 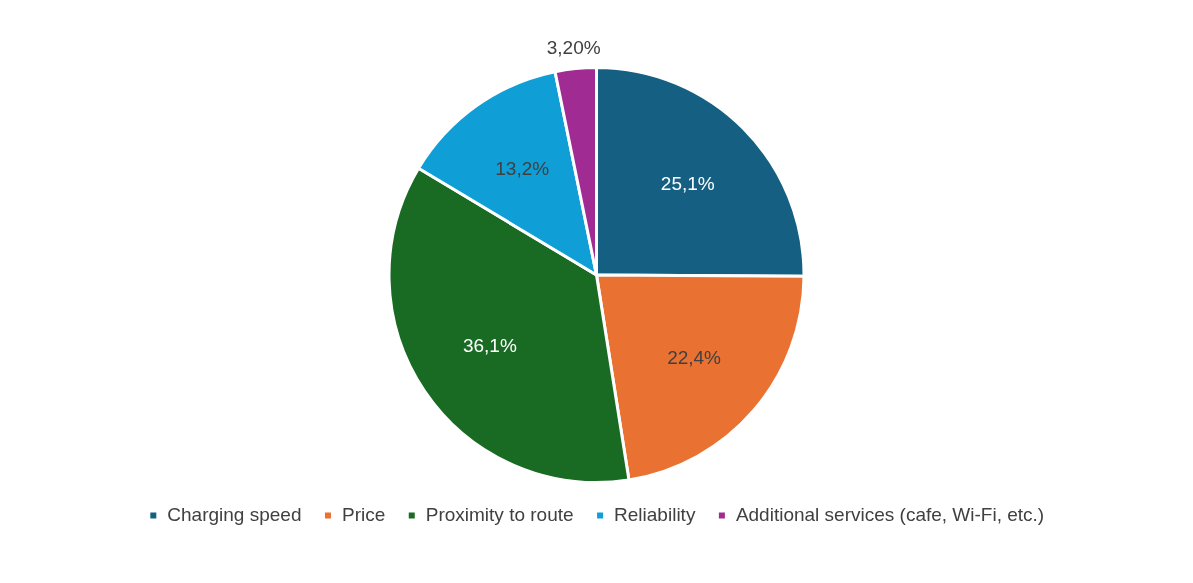 I want to click on legend-label: Charging speed, so click(x=234, y=514).